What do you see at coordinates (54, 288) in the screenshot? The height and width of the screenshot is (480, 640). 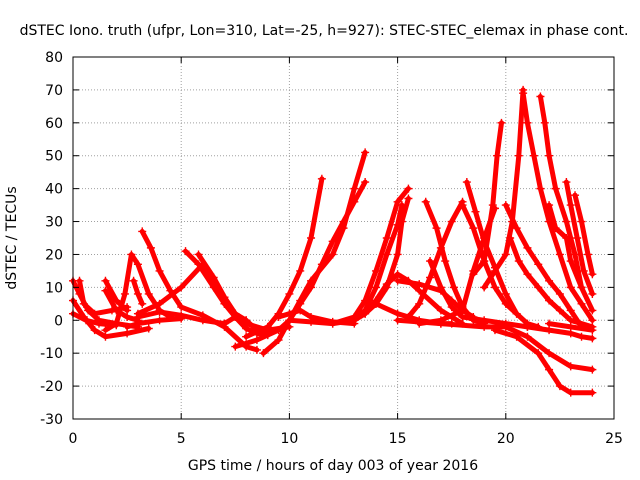 I see `y-tick-label: 10` at bounding box center [54, 288].